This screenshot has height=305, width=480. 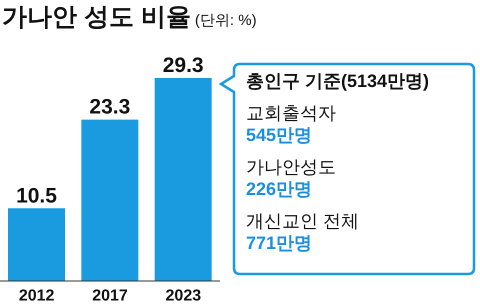 What do you see at coordinates (184, 295) in the screenshot?
I see `x-tick-label: 2023` at bounding box center [184, 295].